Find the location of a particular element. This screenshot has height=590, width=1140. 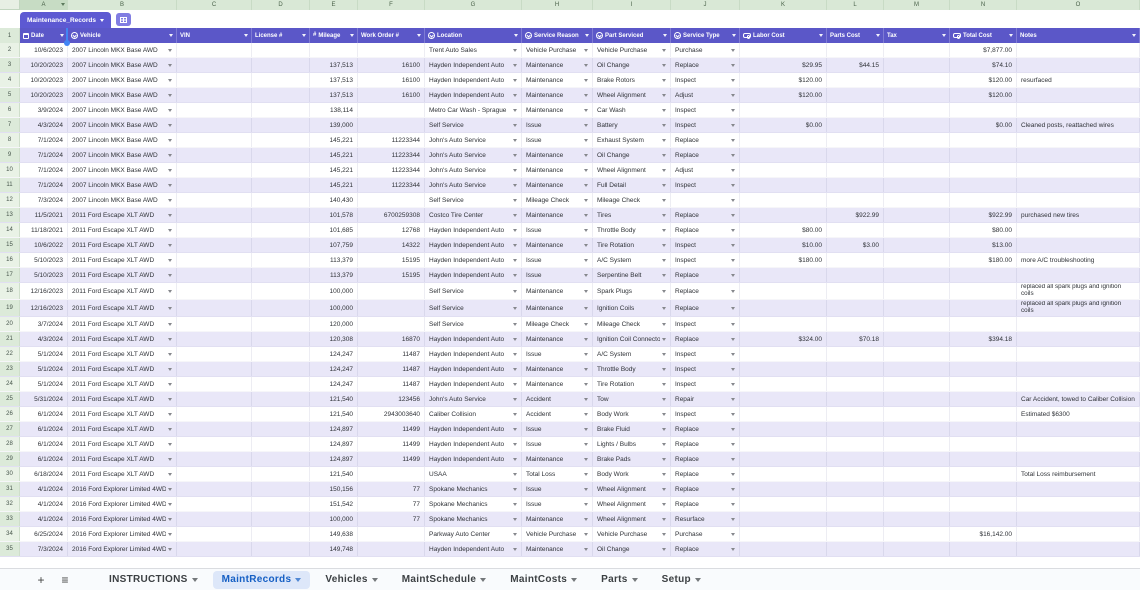

row-number: 2 is located at coordinates (10, 50).